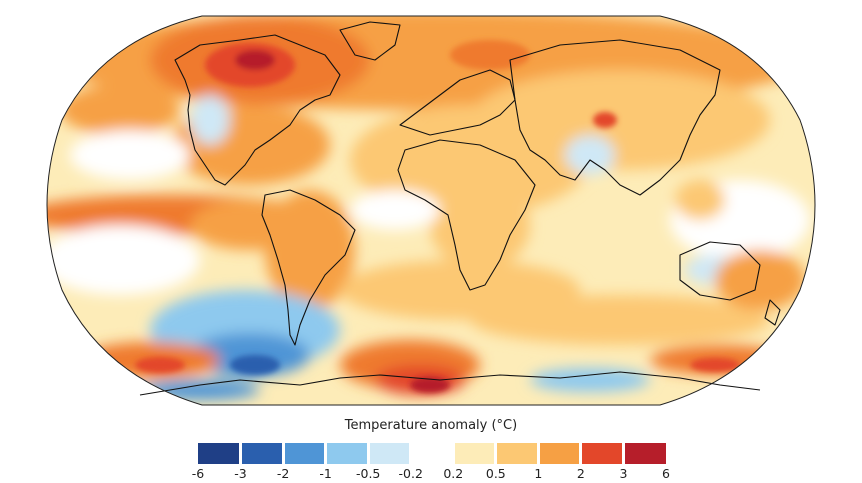  Describe the element at coordinates (495, 473) in the screenshot. I see `legend-tick-label: 0.5` at that location.